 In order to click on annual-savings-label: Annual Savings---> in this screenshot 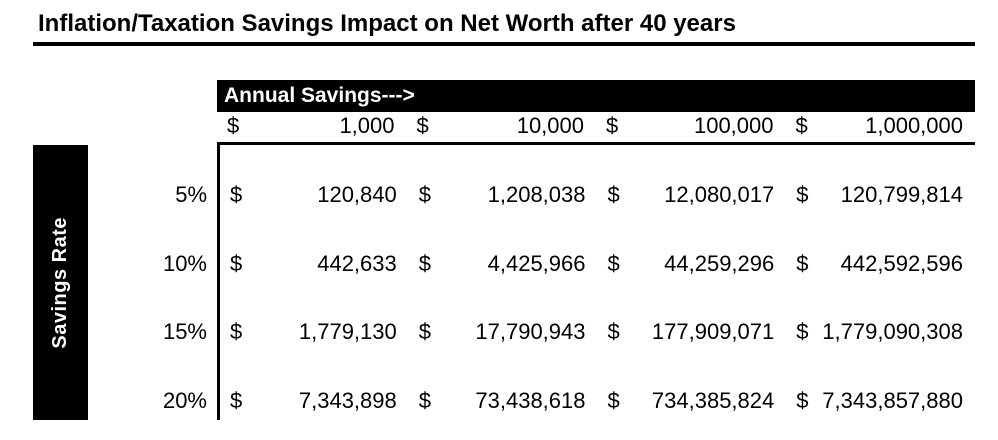, I will do `click(319, 95)`.